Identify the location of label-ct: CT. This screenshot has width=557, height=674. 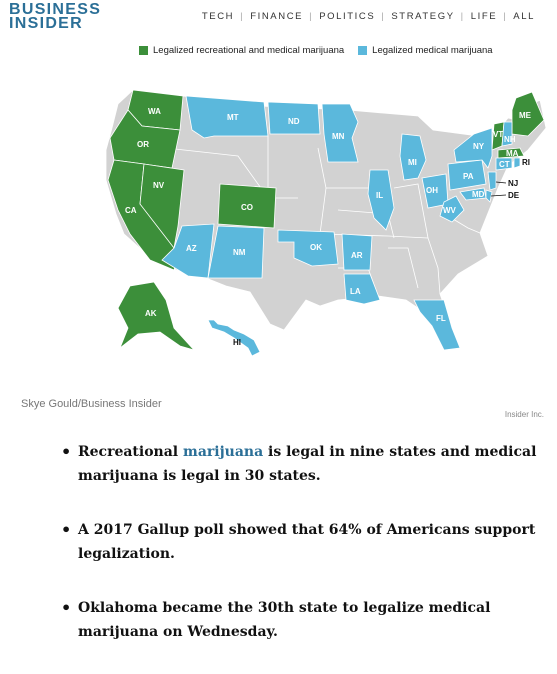
(504, 164).